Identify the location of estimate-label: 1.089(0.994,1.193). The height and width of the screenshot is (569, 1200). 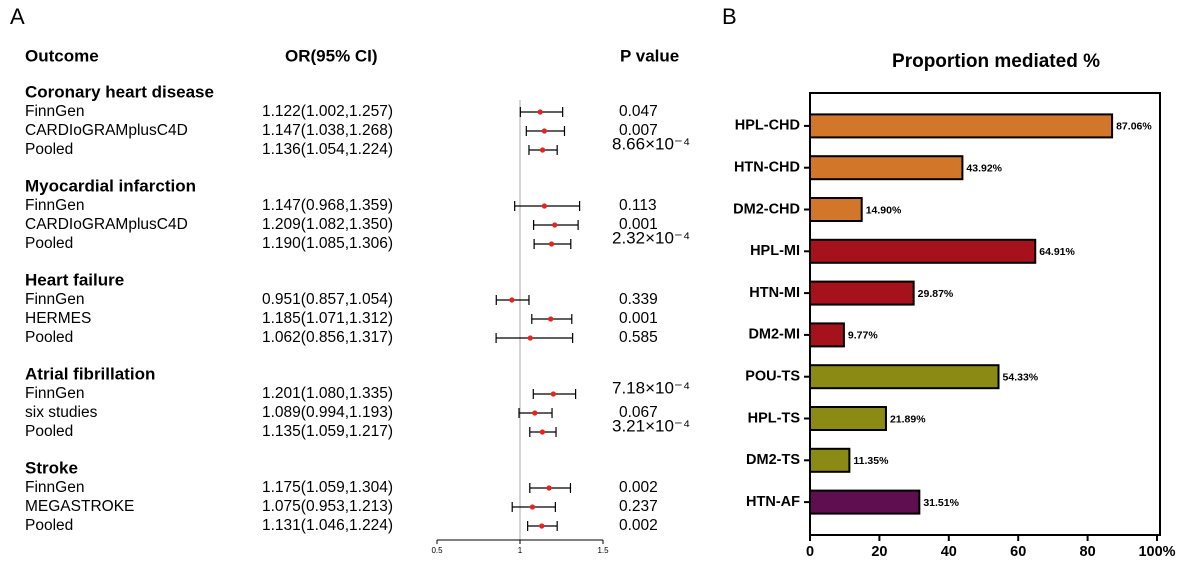
(327, 412).